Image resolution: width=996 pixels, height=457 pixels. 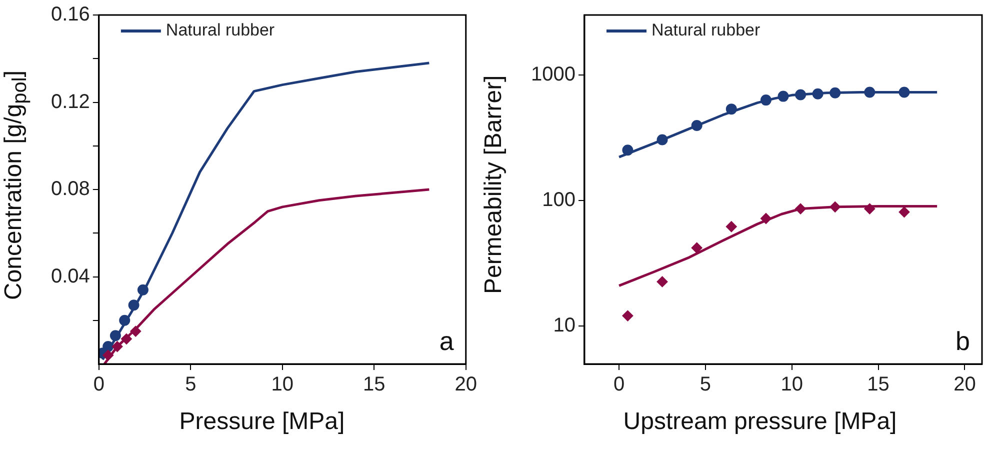 I want to click on y-tick-label: 0.08, so click(x=70, y=189).